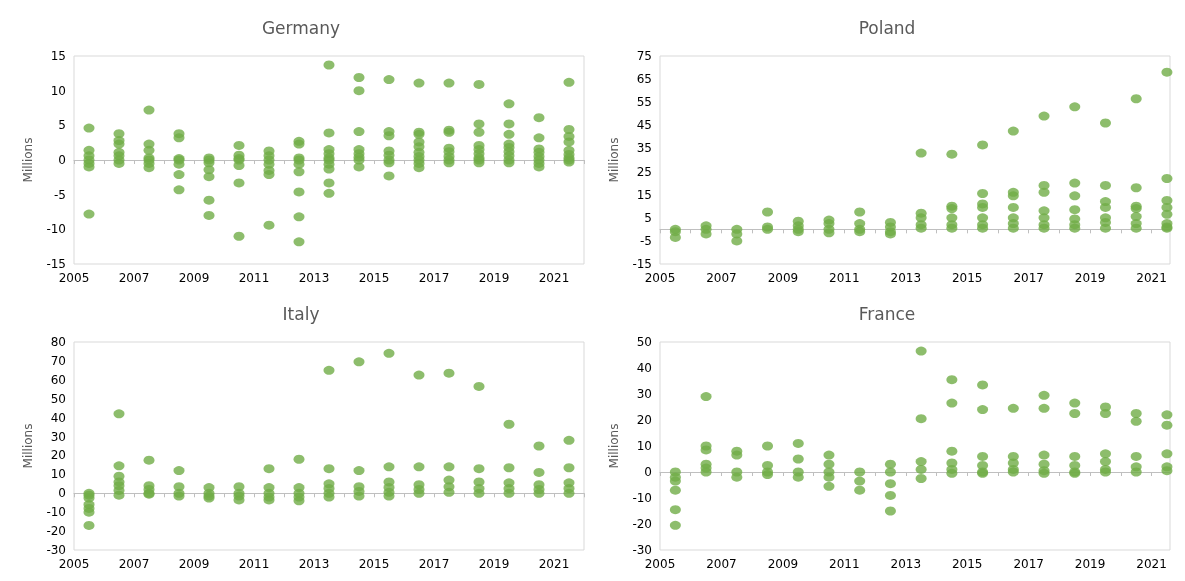 The width and height of the screenshot is (1185, 581). Describe the element at coordinates (644, 125) in the screenshot. I see `y-tick-label: 45` at that location.